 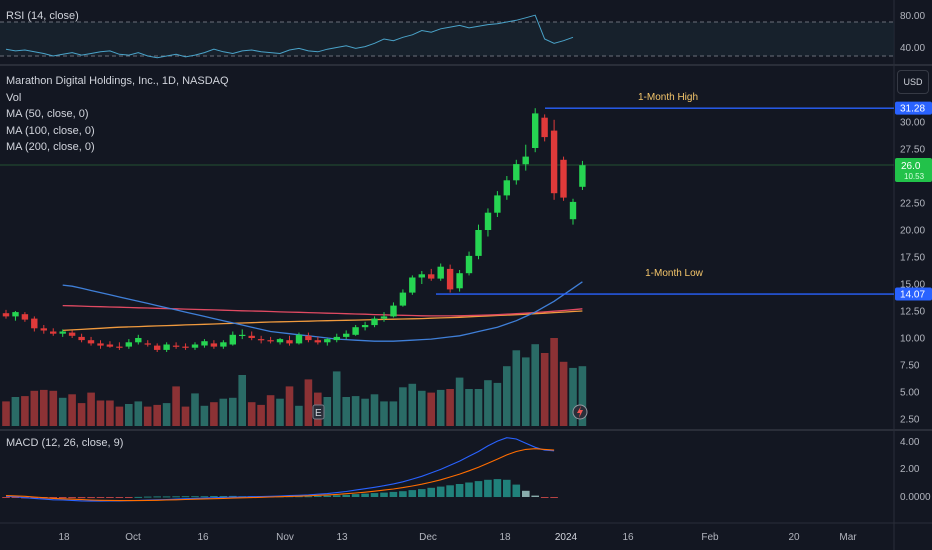 I want to click on rsi-pane: 80.00 40.00, so click(x=462, y=35).